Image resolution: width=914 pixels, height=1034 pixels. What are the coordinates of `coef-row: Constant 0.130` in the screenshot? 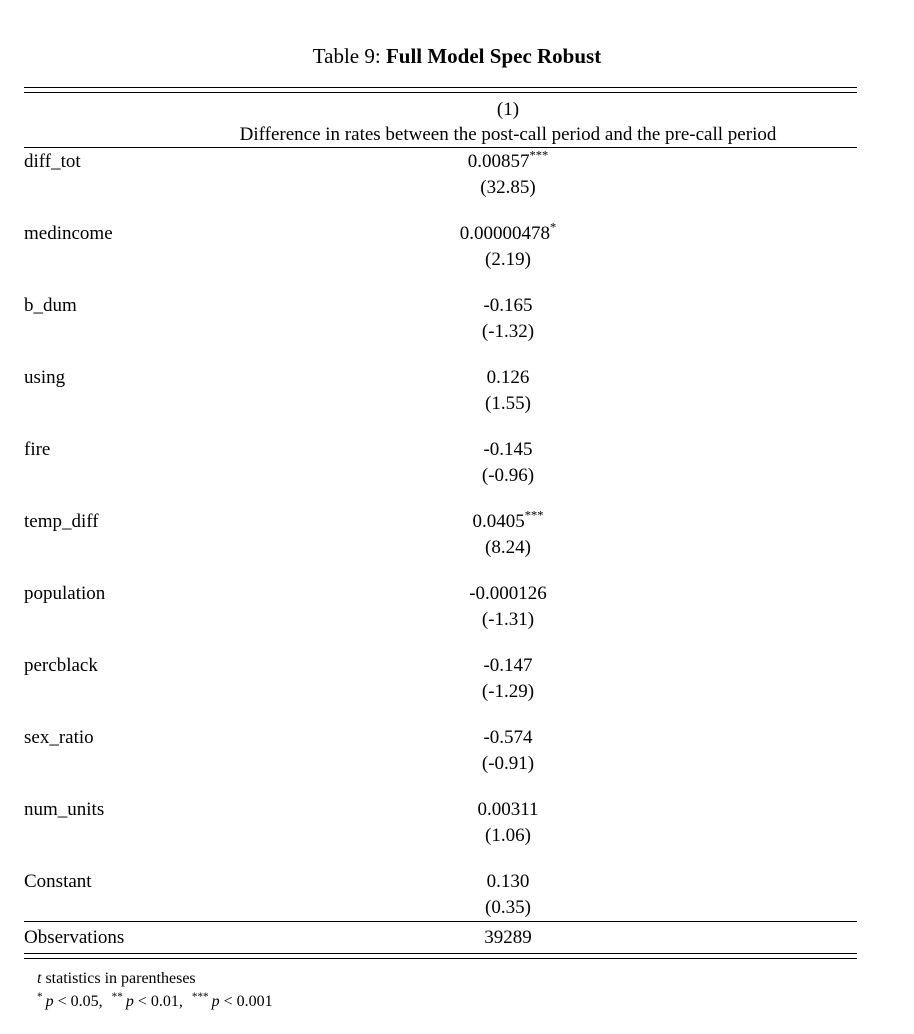 It's located at (440, 882).